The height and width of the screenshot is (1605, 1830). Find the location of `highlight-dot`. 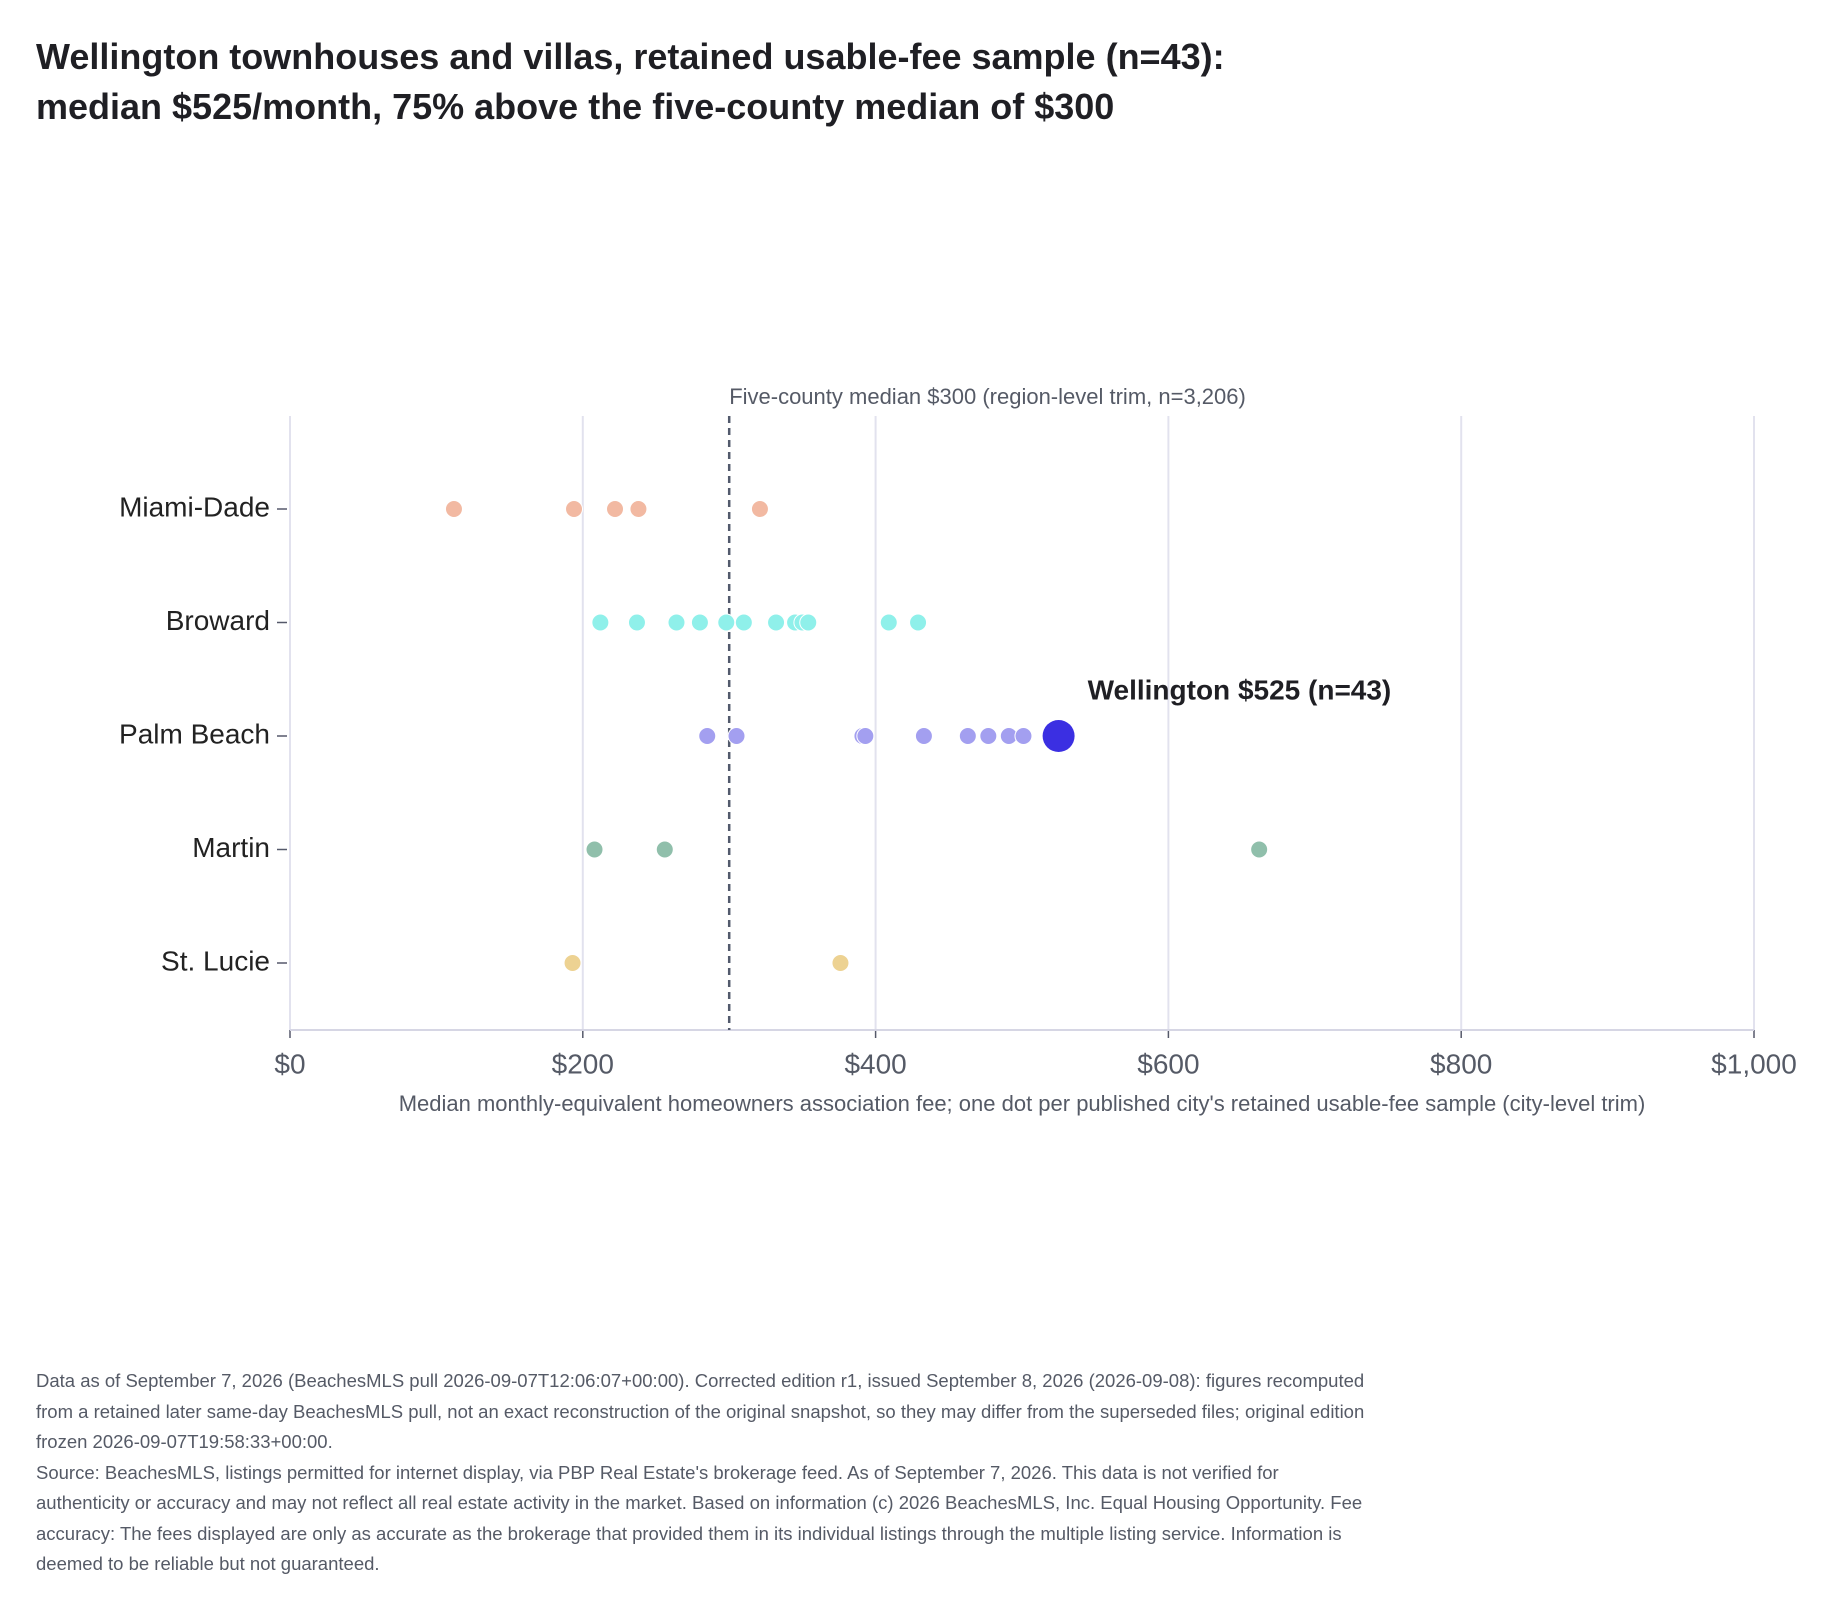

highlight-dot is located at coordinates (1058, 736).